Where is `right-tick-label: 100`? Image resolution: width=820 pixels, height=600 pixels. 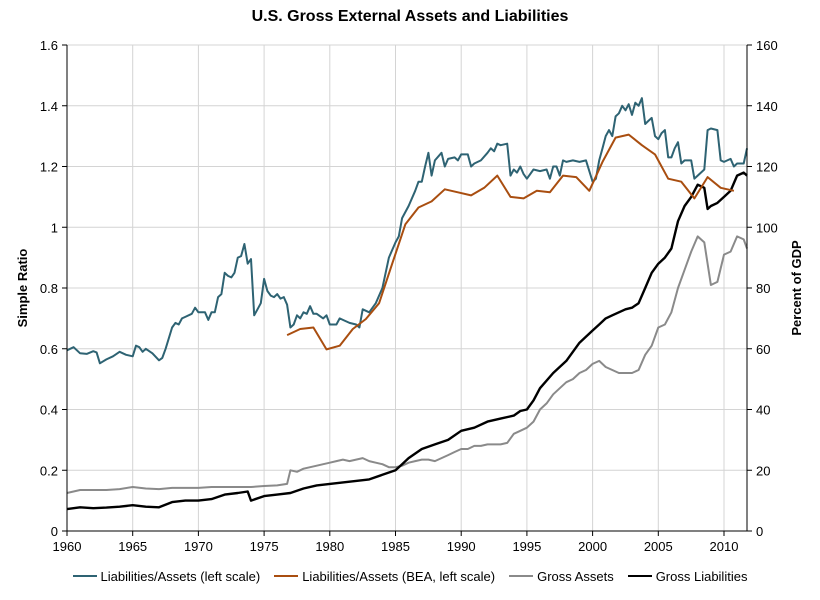 right-tick-label: 100 is located at coordinates (767, 227).